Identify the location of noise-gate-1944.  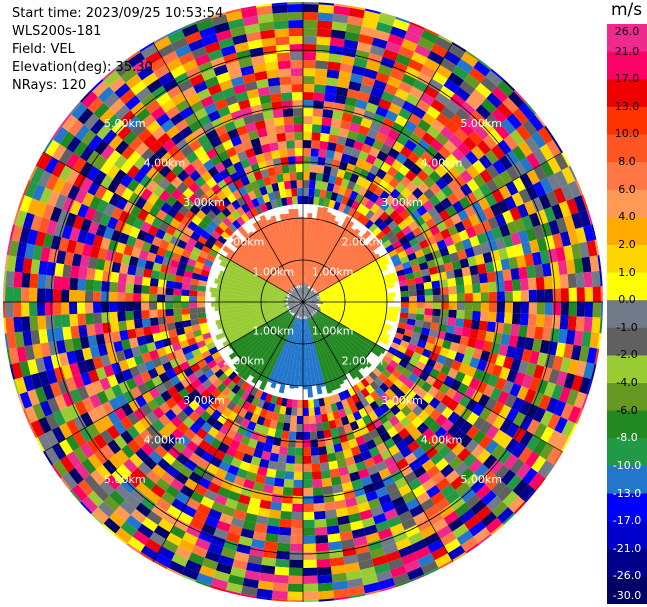
(122, 492).